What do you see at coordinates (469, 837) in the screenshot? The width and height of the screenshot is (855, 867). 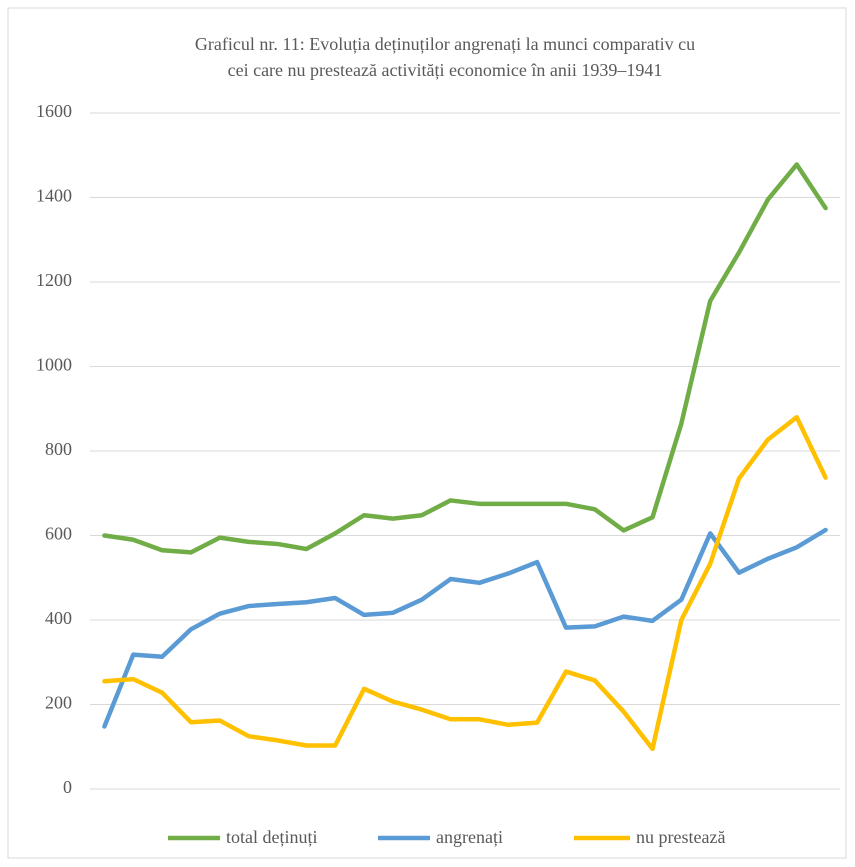 I see `legend-label: angrenați` at bounding box center [469, 837].